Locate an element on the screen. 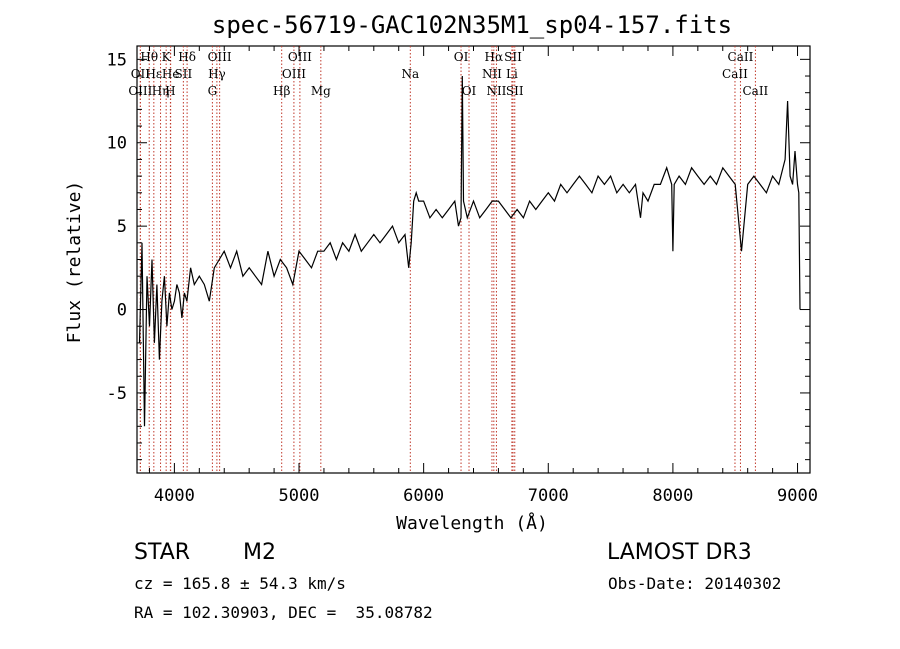  object-subclass: M2 is located at coordinates (259, 552).